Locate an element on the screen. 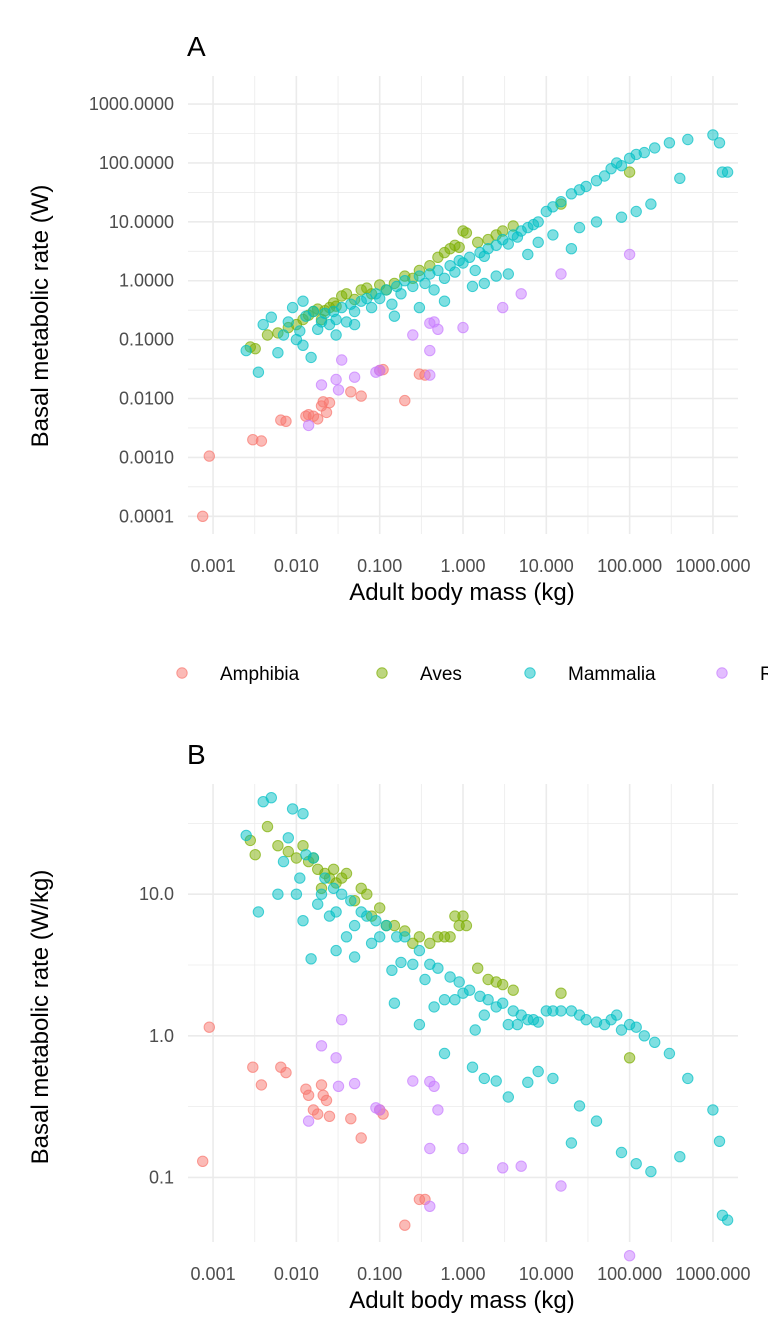 The height and width of the screenshot is (1344, 768). legend-key-reptilia is located at coordinates (722, 673).